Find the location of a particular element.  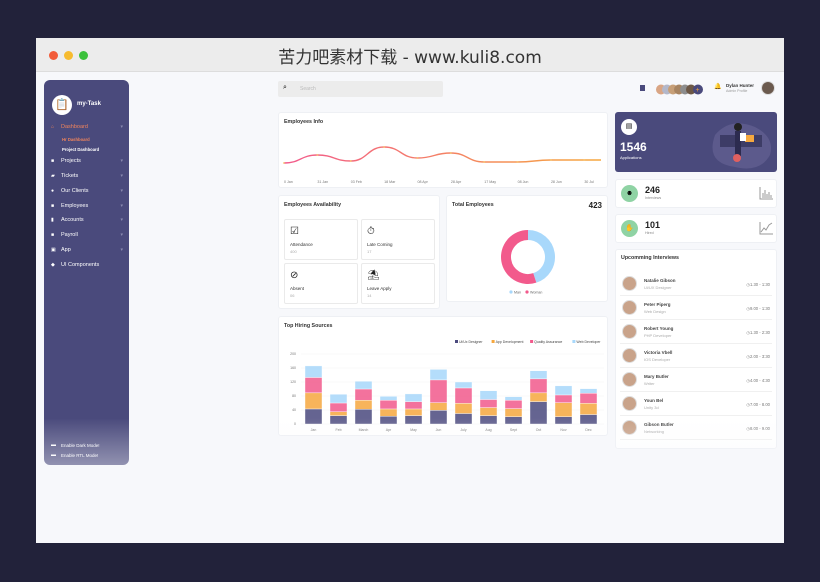

x-tick-label: May is located at coordinates (413, 430).